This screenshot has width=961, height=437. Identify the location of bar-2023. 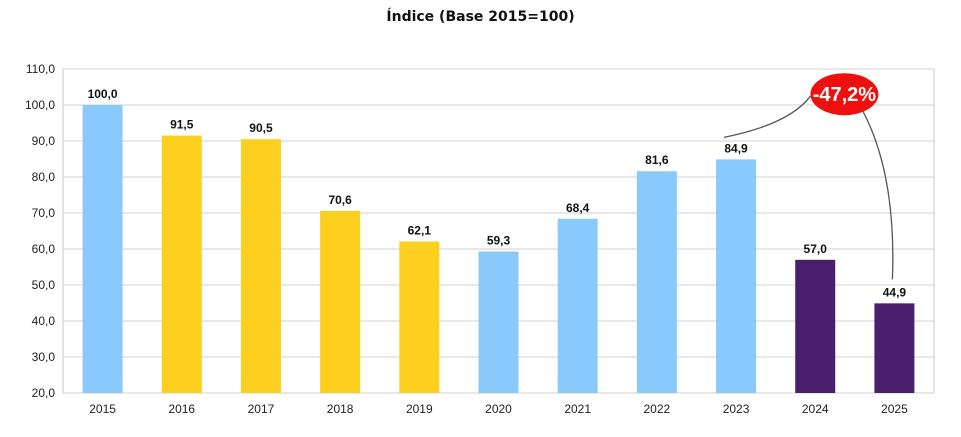
(736, 276).